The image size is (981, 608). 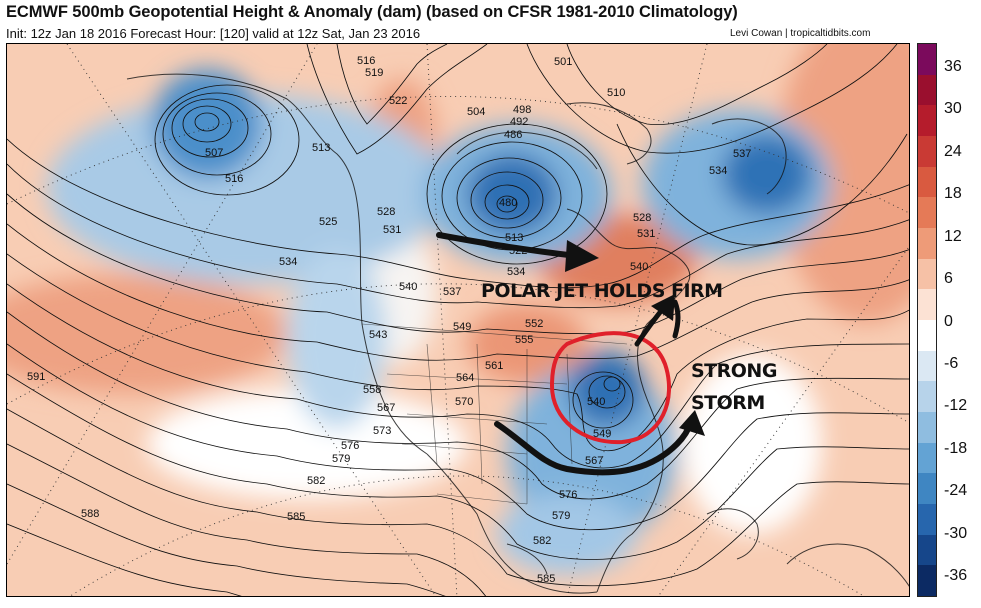 I want to click on colorbar-tick-label: 0, so click(x=948, y=321).